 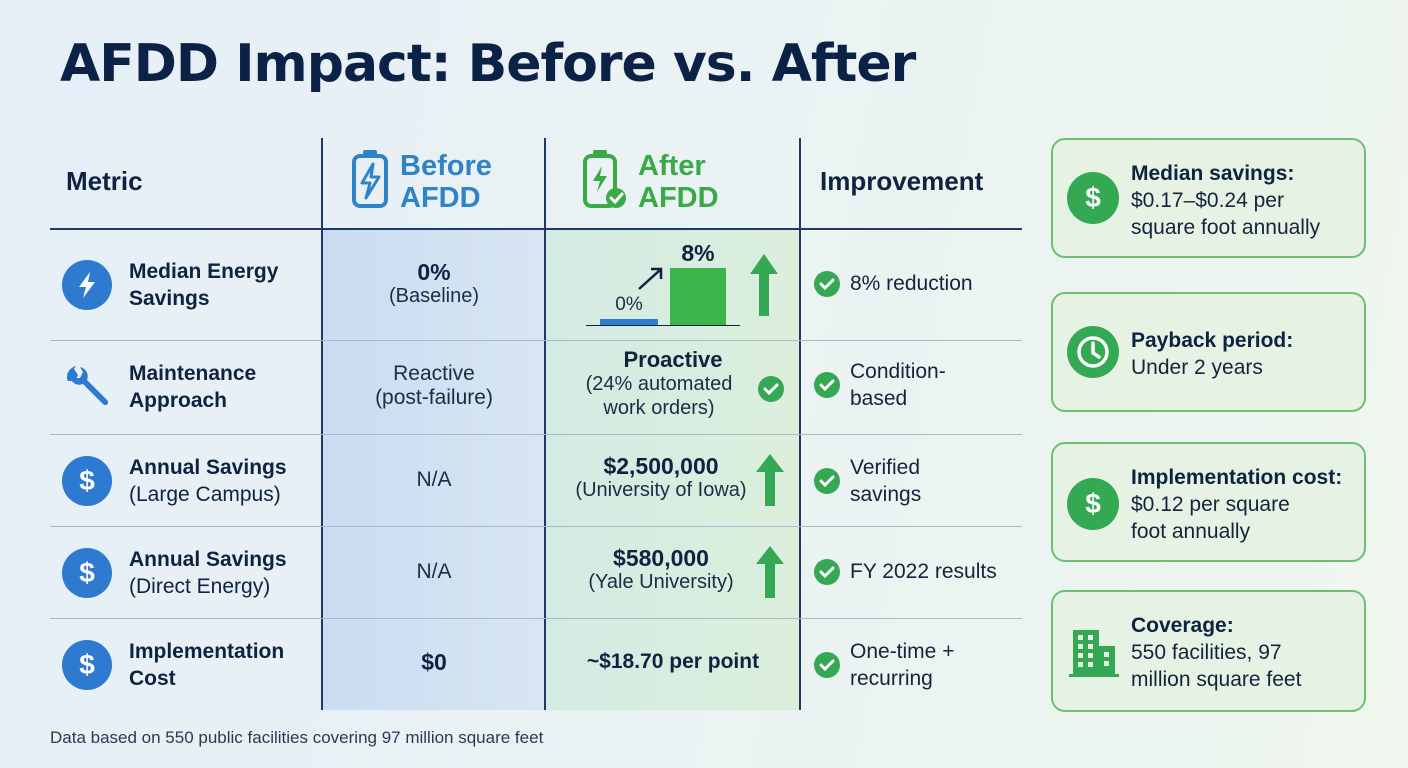 What do you see at coordinates (659, 408) in the screenshot?
I see `after-sub: work orders)` at bounding box center [659, 408].